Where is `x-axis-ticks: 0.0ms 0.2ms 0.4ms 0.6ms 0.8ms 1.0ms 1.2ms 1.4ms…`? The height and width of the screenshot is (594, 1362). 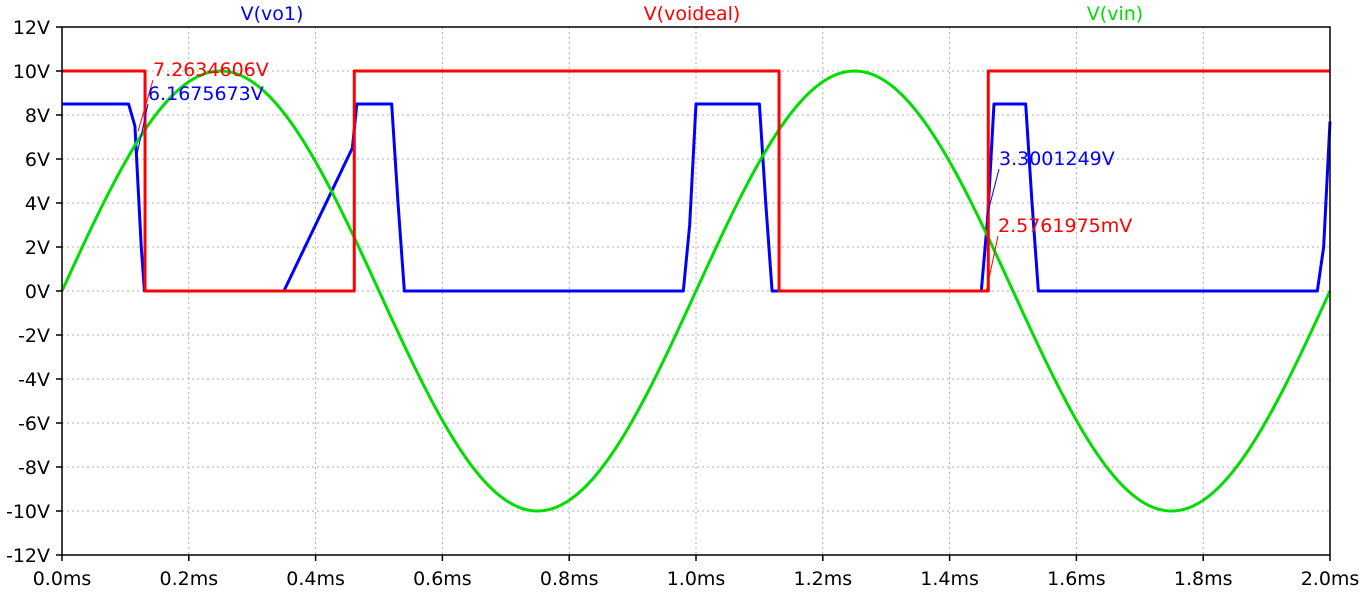
x-axis-ticks: 0.0ms 0.2ms 0.4ms 0.6ms 0.8ms 1.0ms 1.2ms 1.4ms… is located at coordinates (696, 572).